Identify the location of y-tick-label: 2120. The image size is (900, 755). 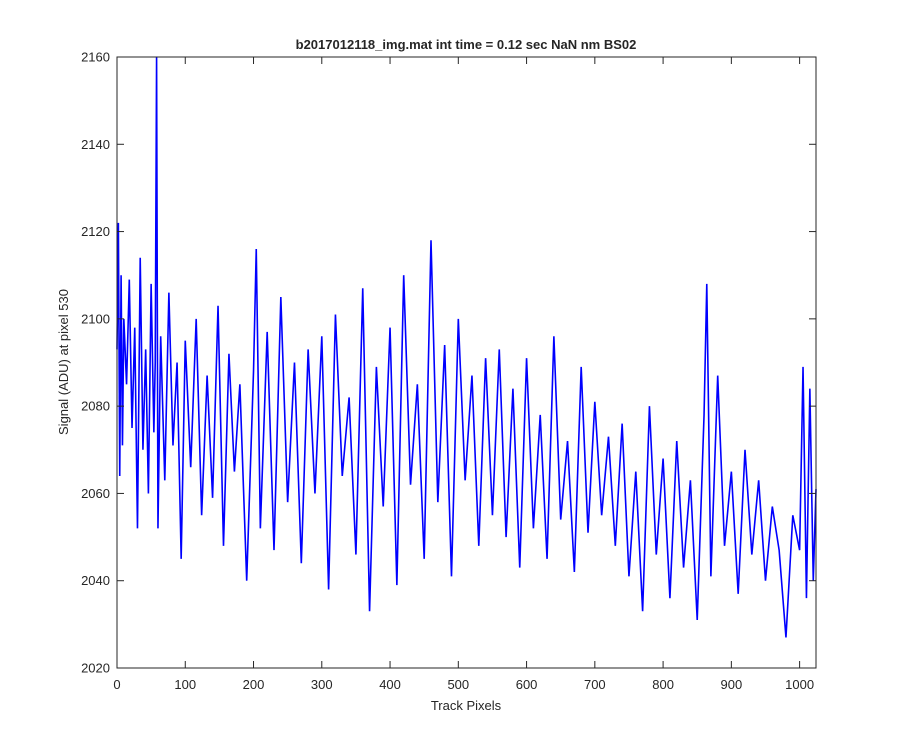
(95, 231).